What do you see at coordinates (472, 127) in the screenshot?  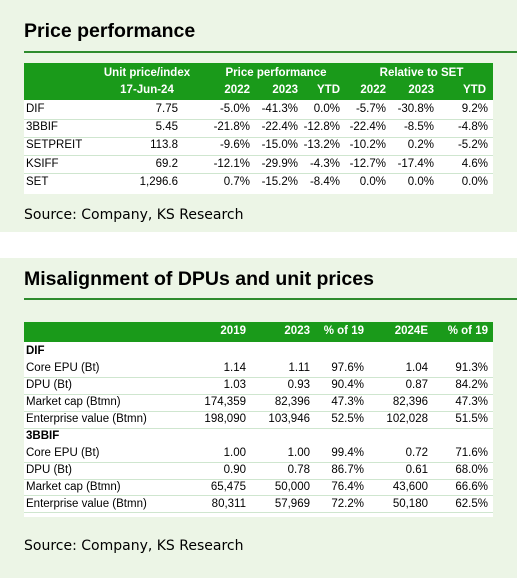 I see `row-value: -4.8%` at bounding box center [472, 127].